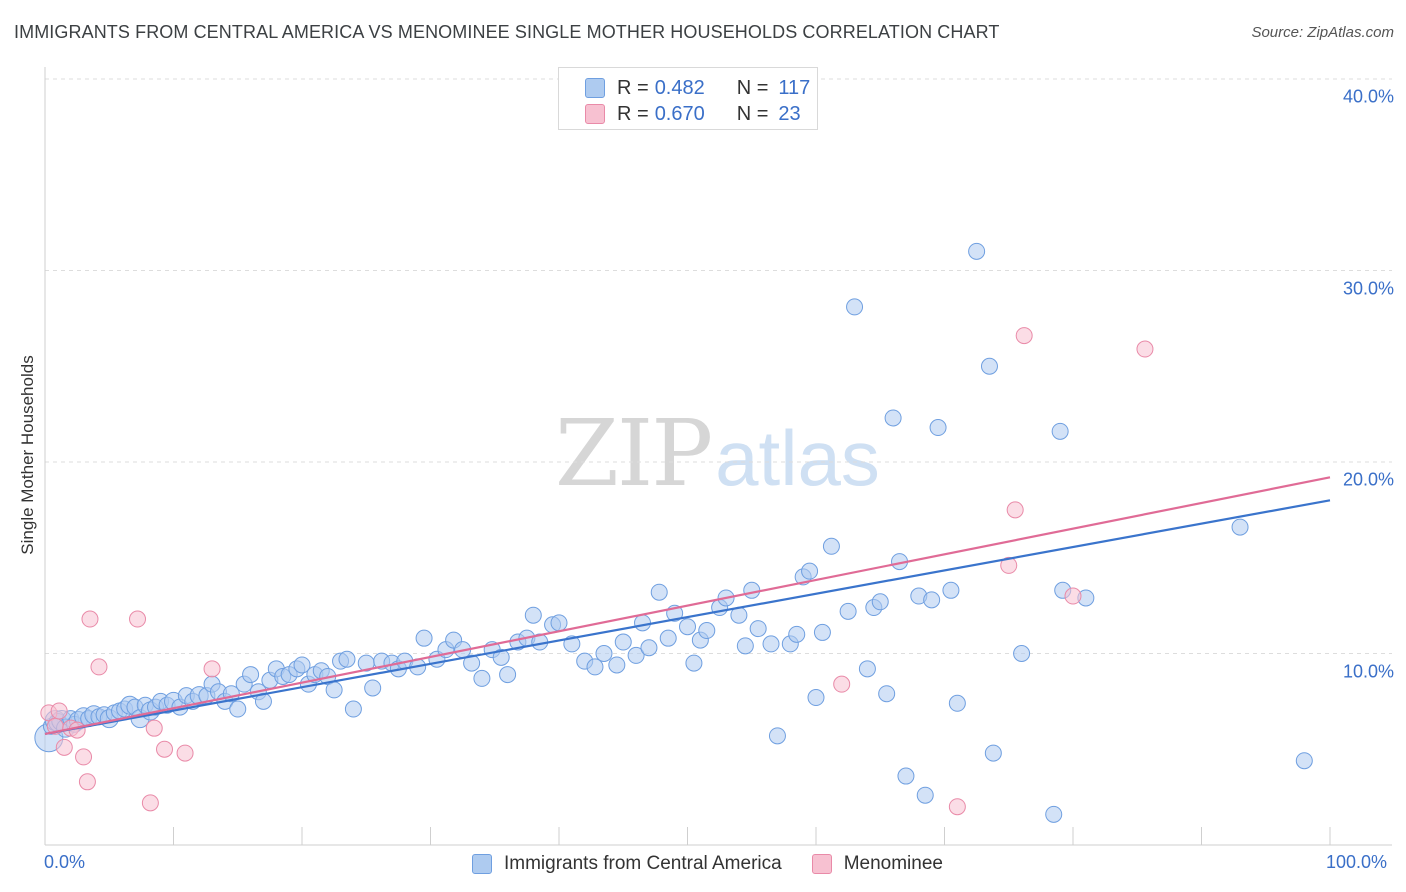 The width and height of the screenshot is (1406, 892). I want to click on legend-item-menominee: Menominee, so click(877, 864).